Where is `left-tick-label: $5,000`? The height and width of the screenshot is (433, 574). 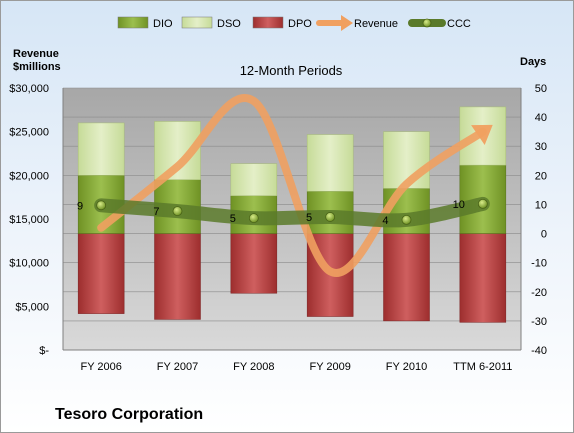 left-tick-label: $5,000 is located at coordinates (32, 307).